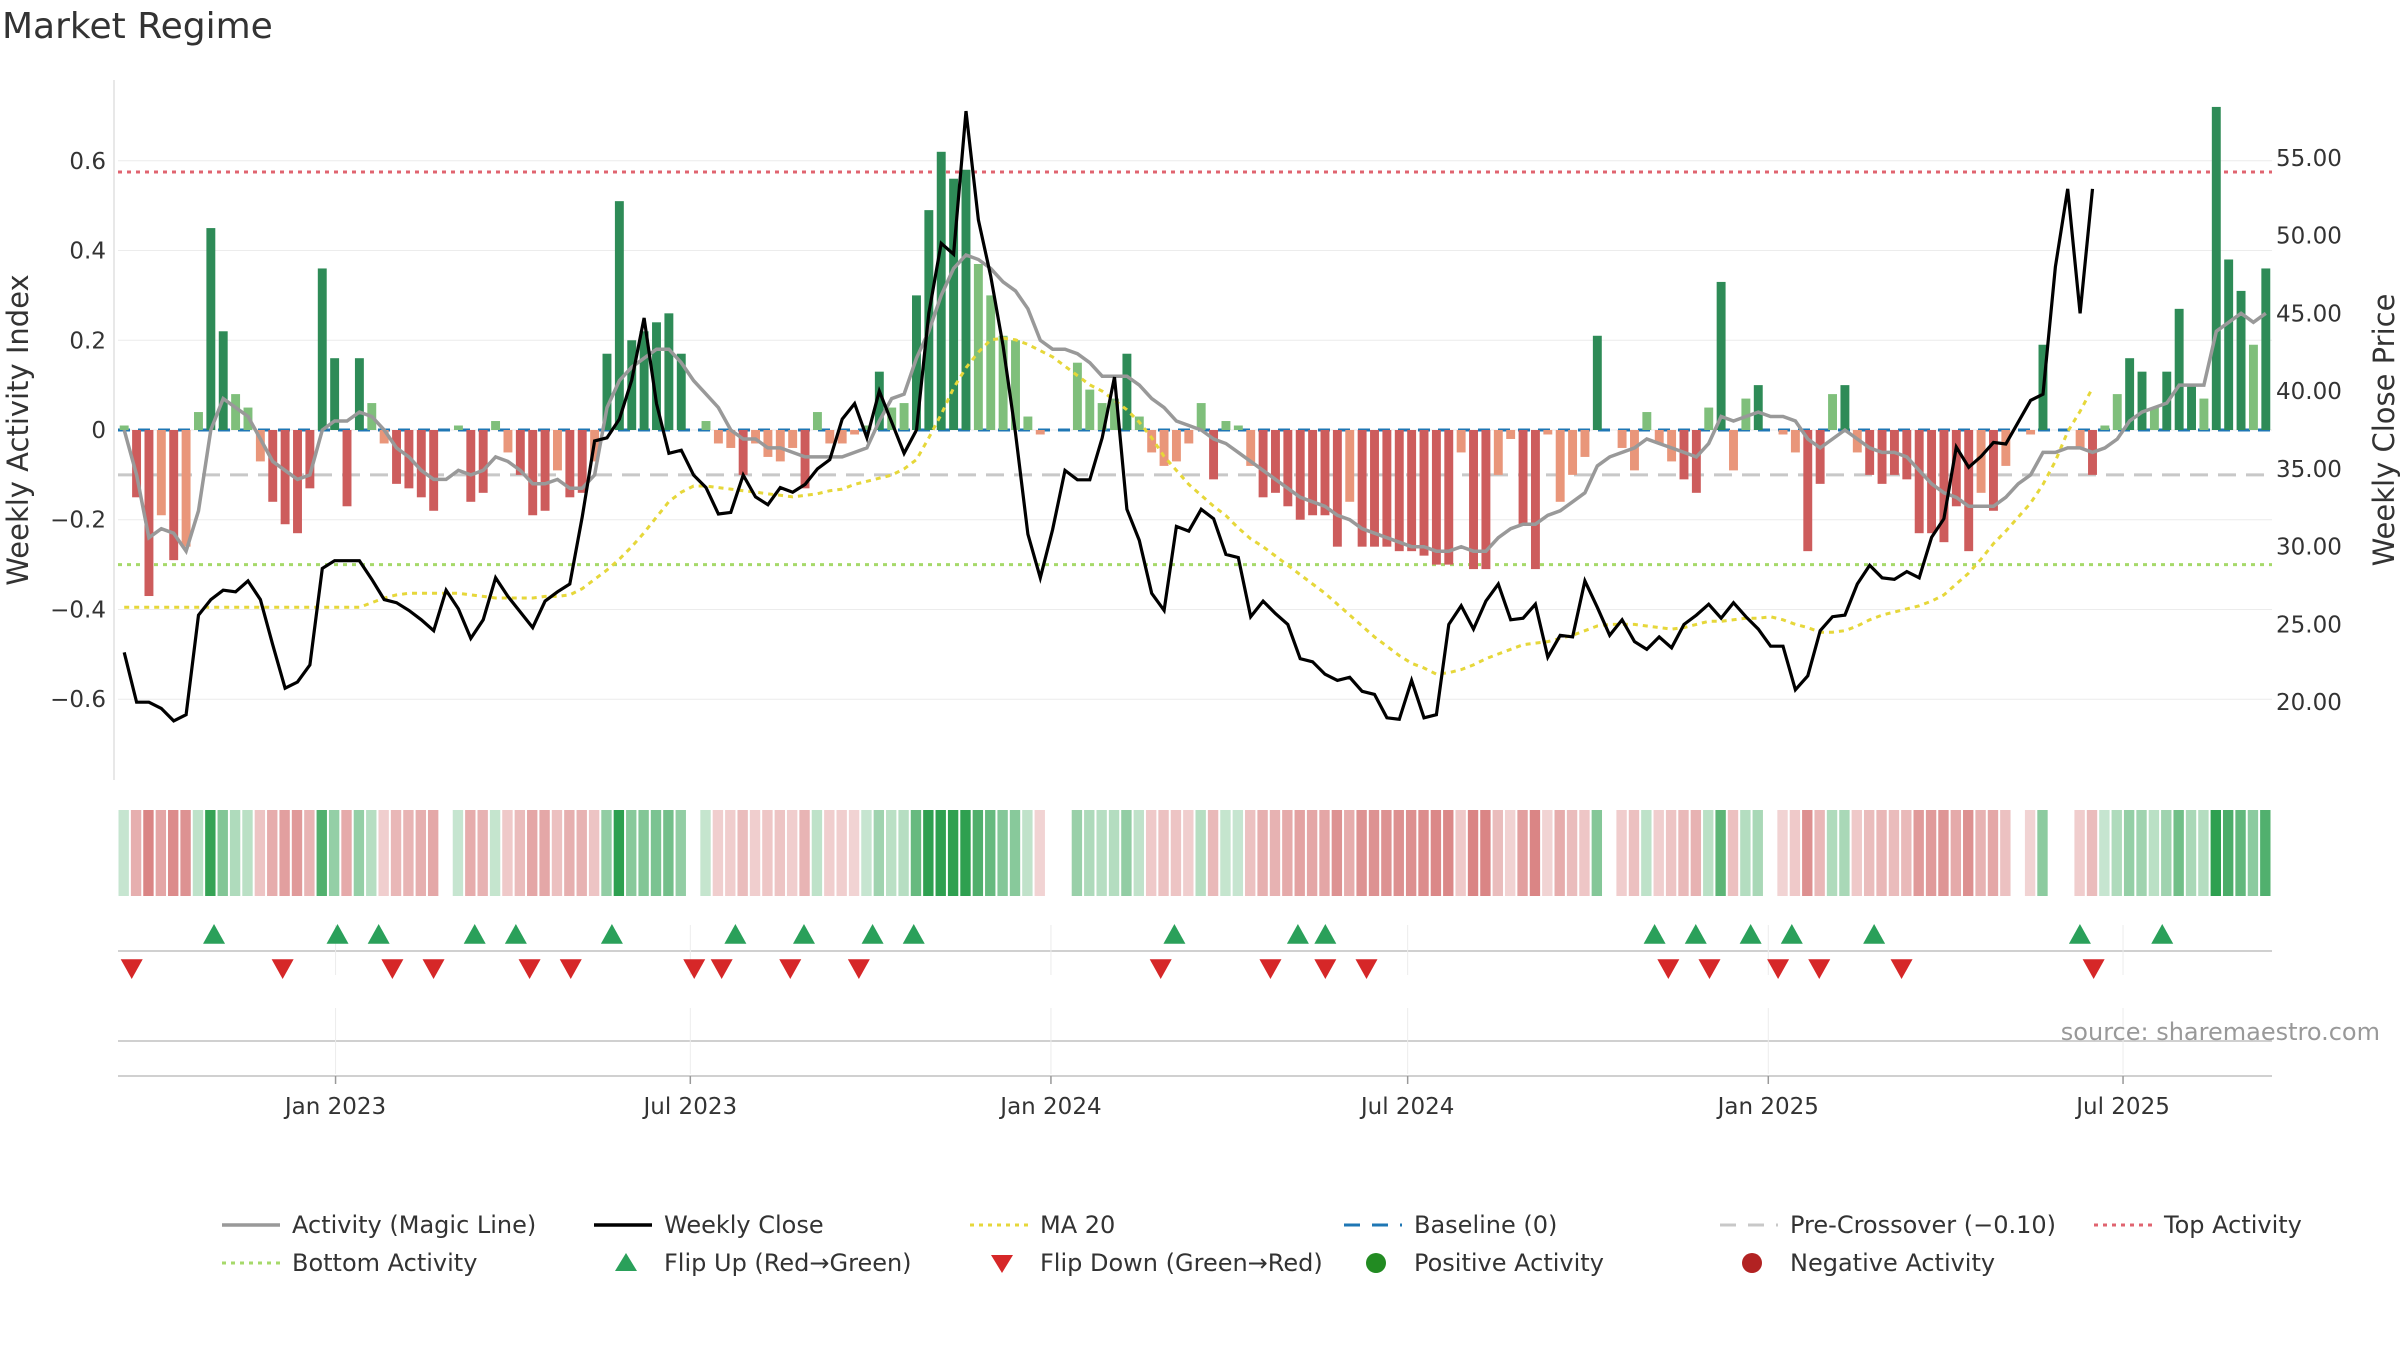  Describe the element at coordinates (379, 1225) in the screenshot. I see `legend-item: Activity (Magic Line)` at that location.